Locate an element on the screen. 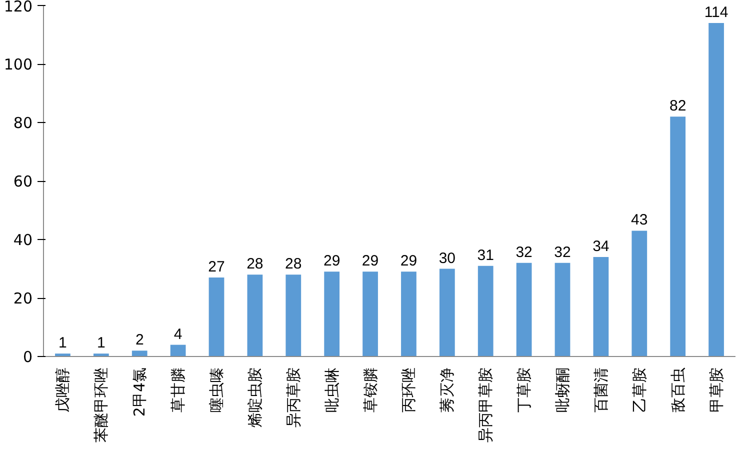 The height and width of the screenshot is (450, 750). y-tick-label: 0 is located at coordinates (27, 357).